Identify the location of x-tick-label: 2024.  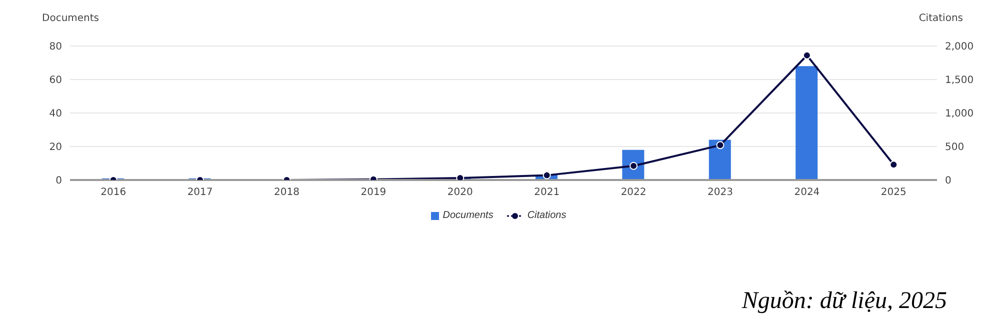
(807, 192).